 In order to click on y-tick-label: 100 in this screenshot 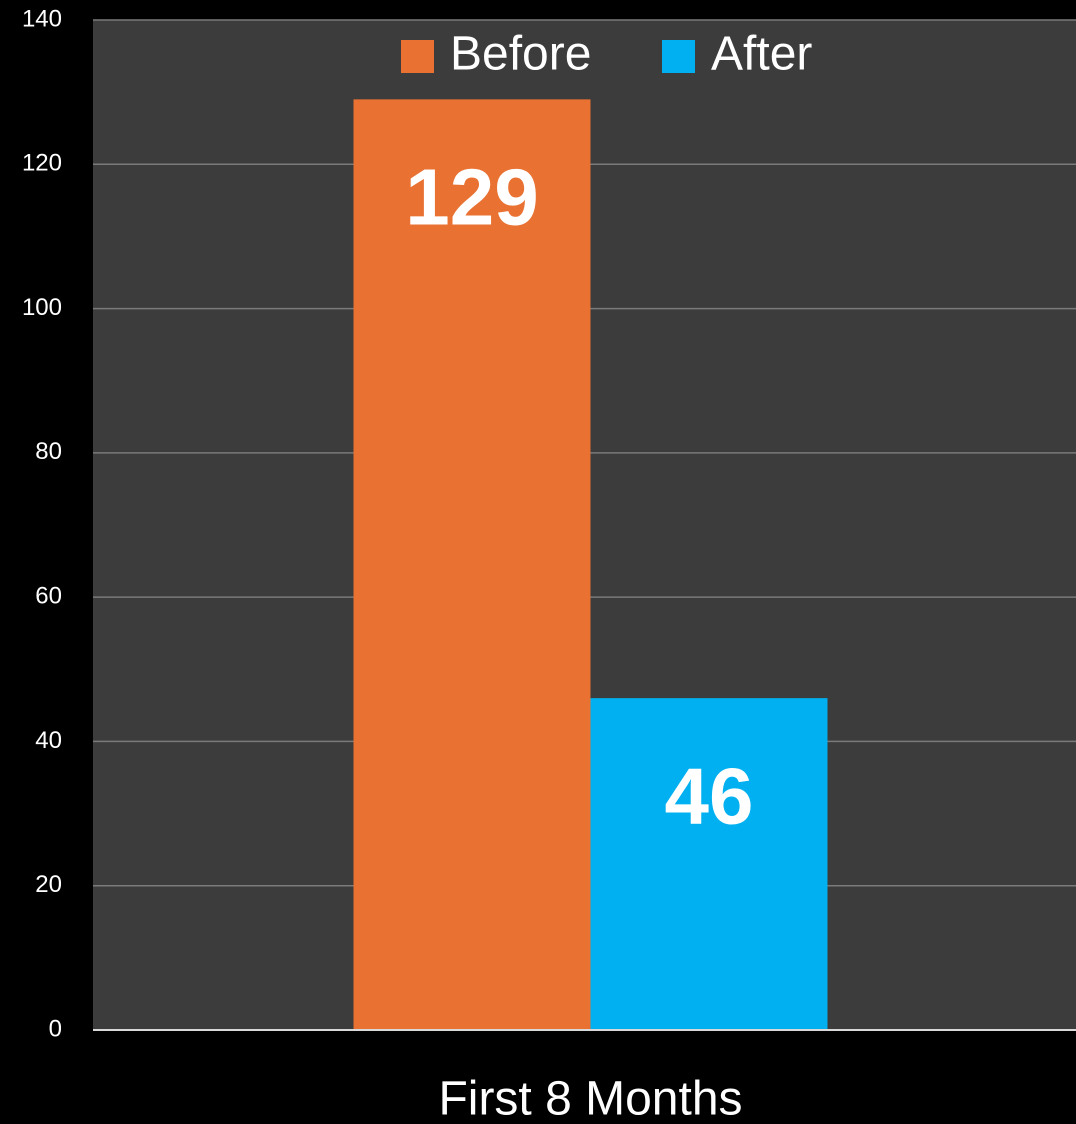, I will do `click(42, 307)`.